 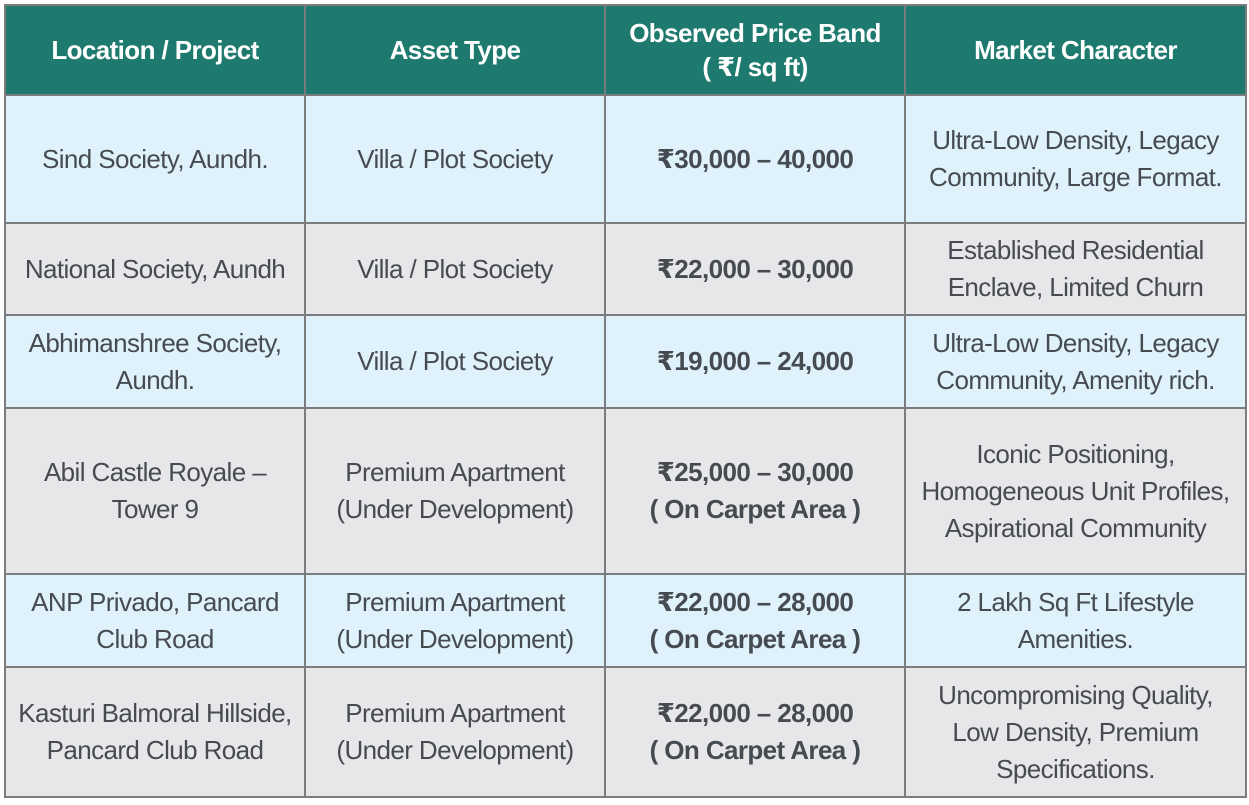 I want to click on header-market-character: Market Character, so click(x=1075, y=50).